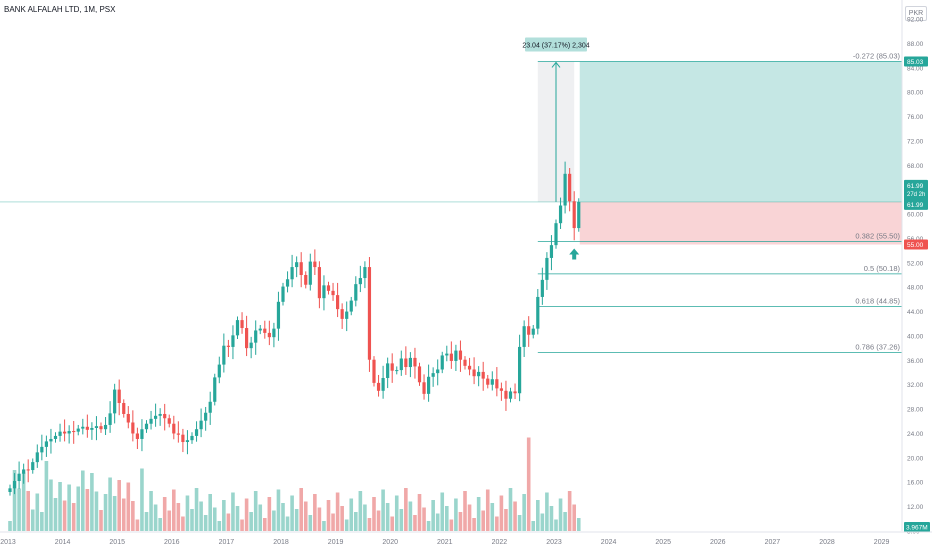  I want to click on currency-button: PKR, so click(916, 13).